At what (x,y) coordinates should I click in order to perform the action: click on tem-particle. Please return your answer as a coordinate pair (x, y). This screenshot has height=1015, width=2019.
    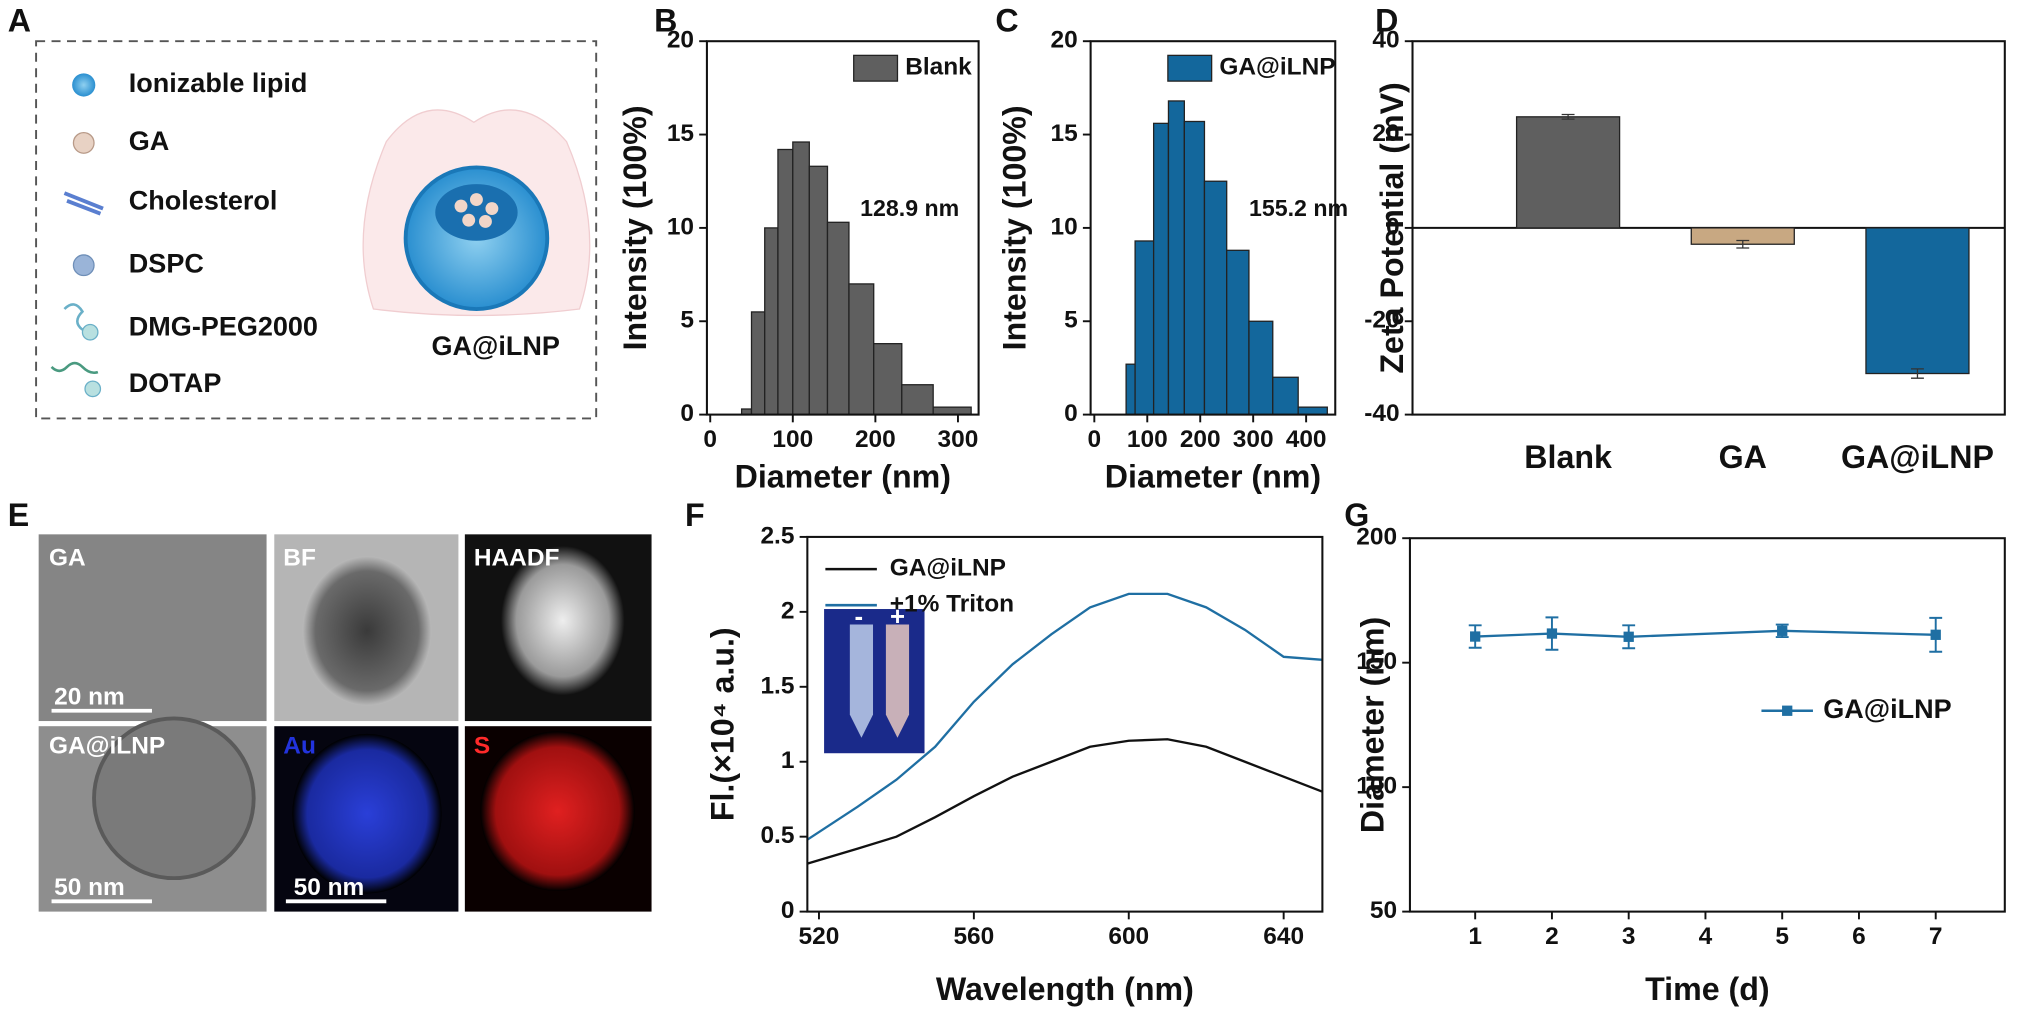
    Looking at the image, I should click on (174, 798).